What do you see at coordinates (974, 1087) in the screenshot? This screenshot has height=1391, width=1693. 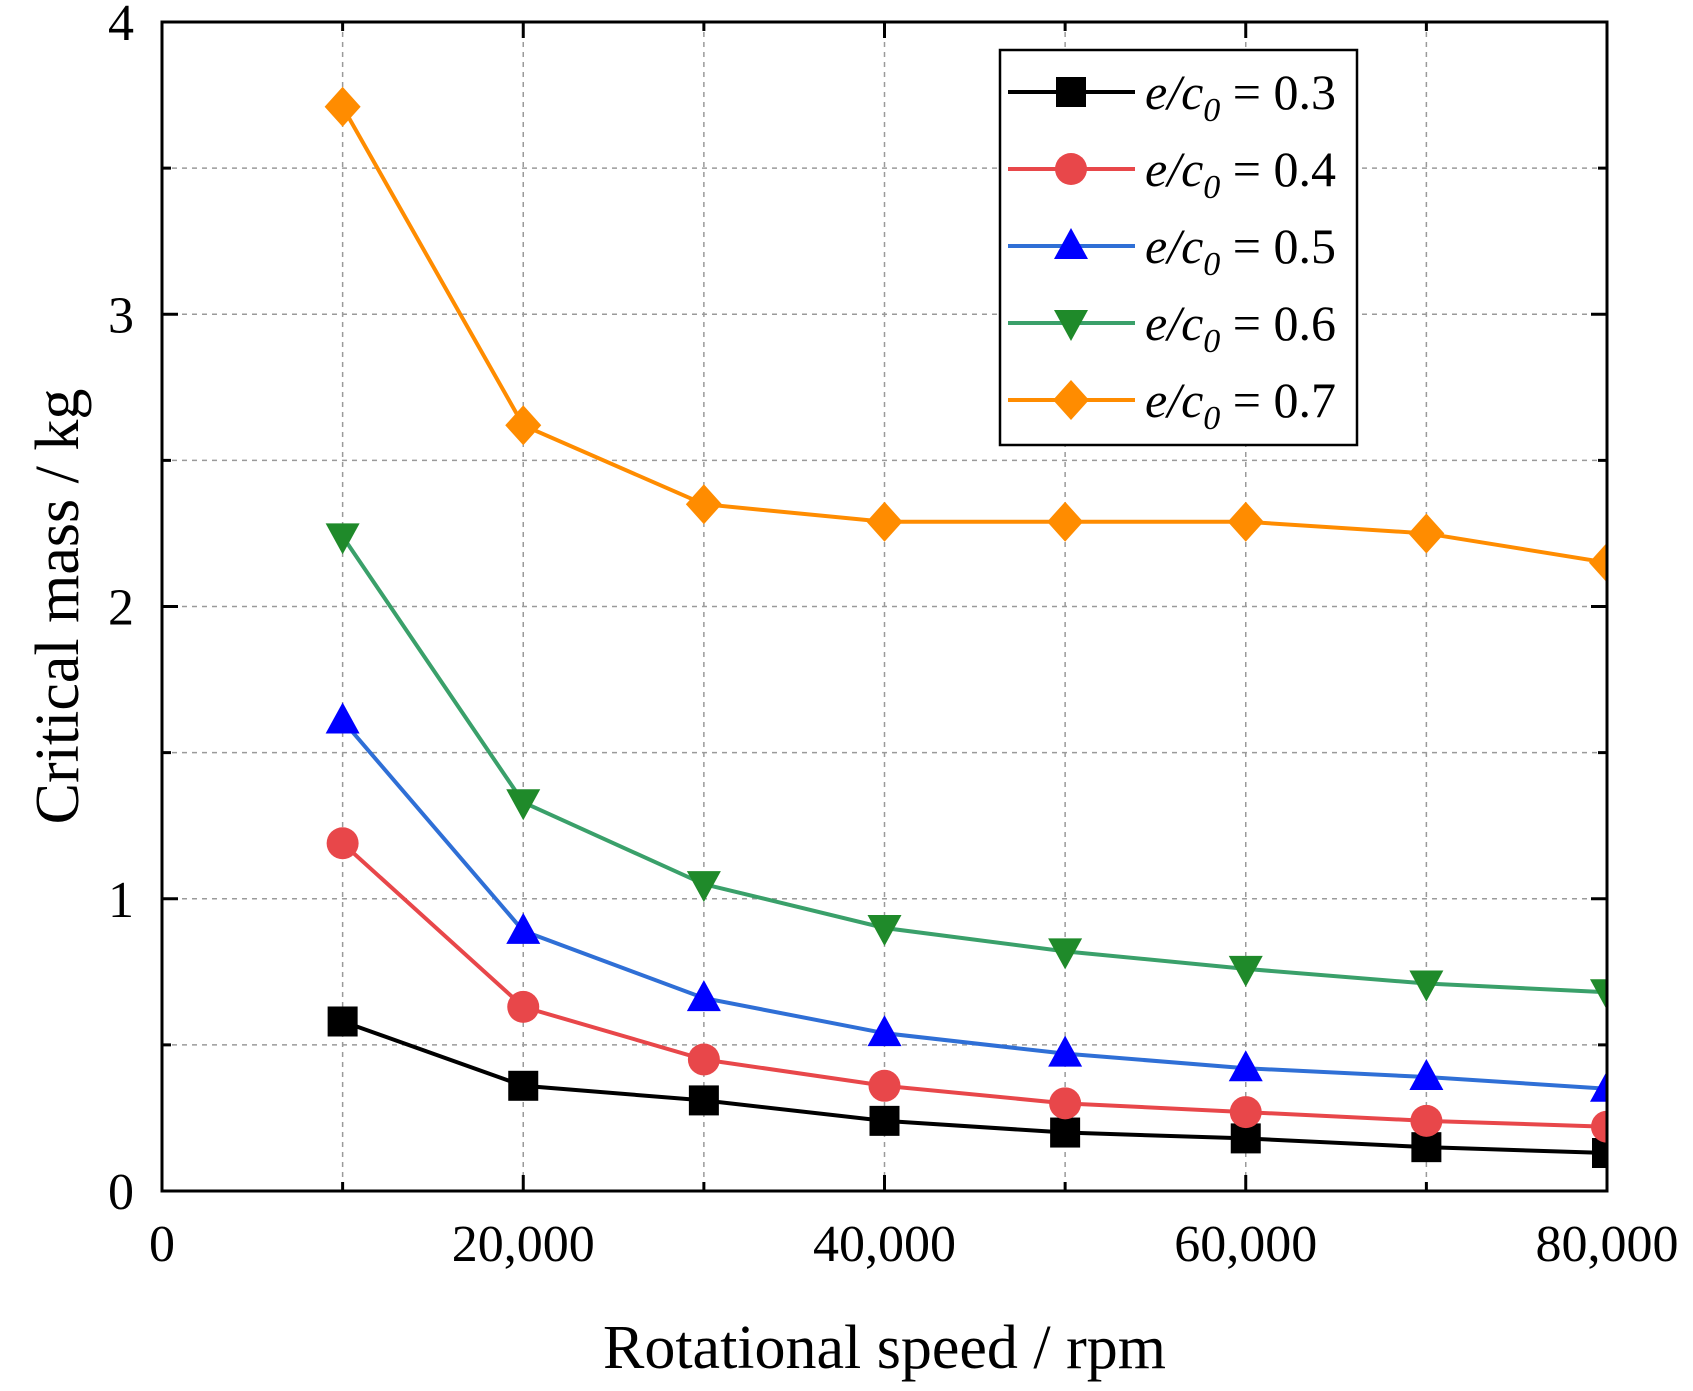 I see `series-line` at bounding box center [974, 1087].